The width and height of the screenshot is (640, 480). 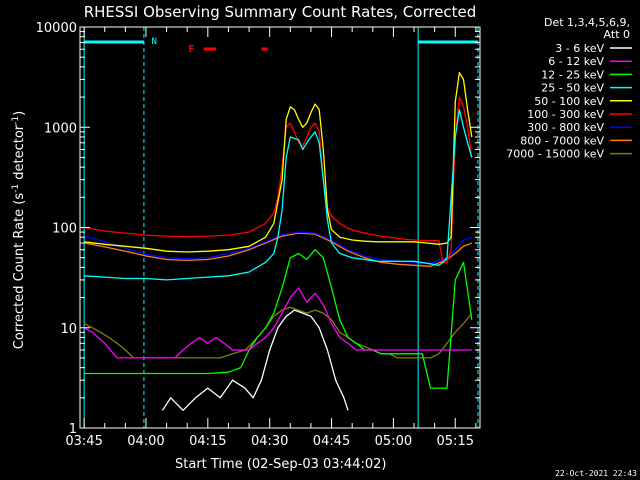 What do you see at coordinates (562, 140) in the screenshot?
I see `legend-entry-label: 800 - 7000 keV` at bounding box center [562, 140].